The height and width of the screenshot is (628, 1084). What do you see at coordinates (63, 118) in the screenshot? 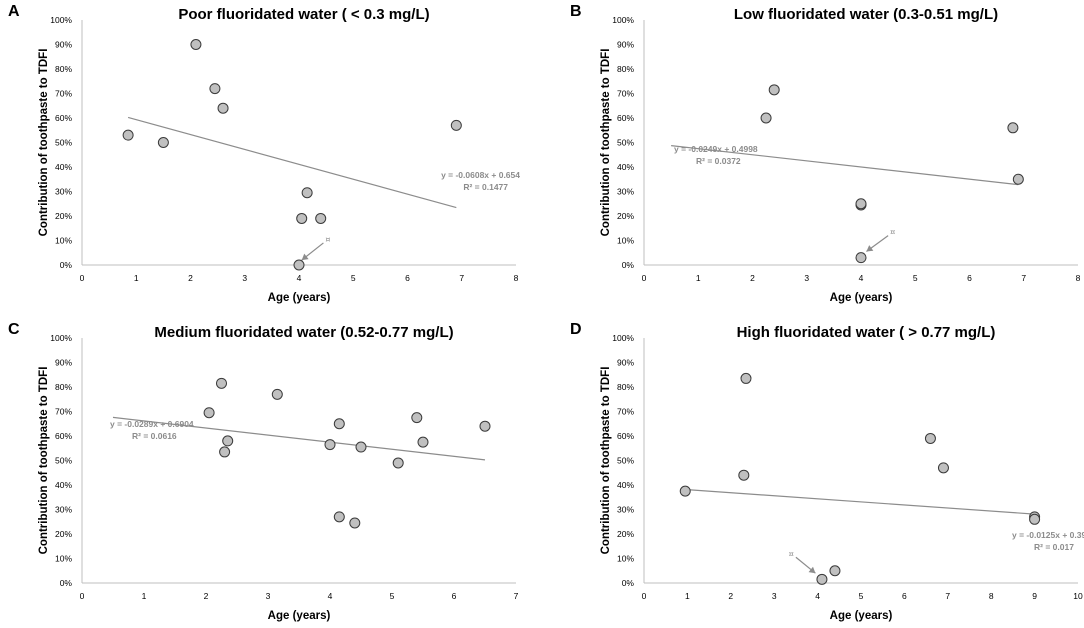
I see `y-tick-label: 60%` at bounding box center [63, 118].